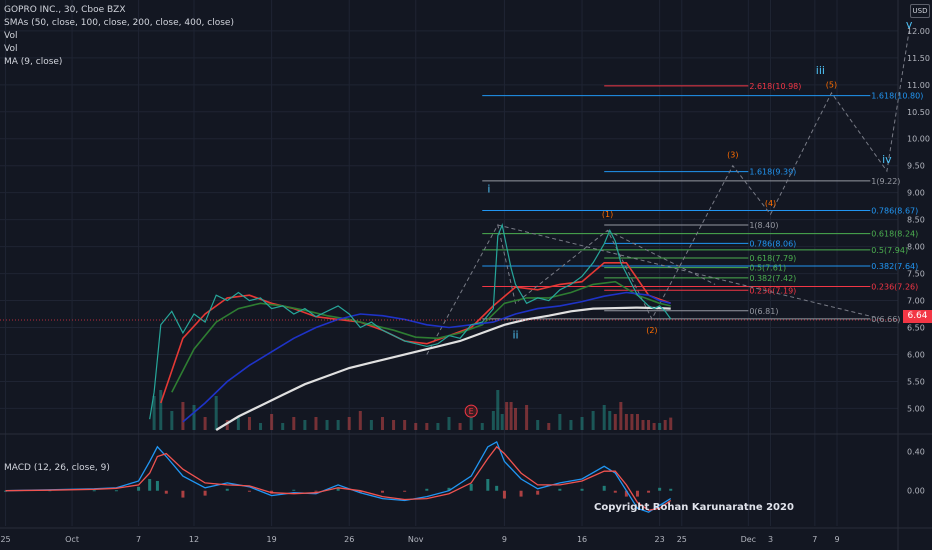  What do you see at coordinates (920, 11) in the screenshot?
I see `currency-button: USD` at bounding box center [920, 11].